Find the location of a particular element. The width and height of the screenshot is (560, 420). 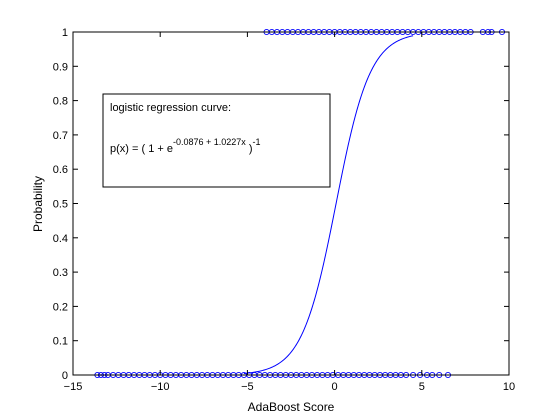

y-tick-label-5: 0.5 is located at coordinates (60, 205).